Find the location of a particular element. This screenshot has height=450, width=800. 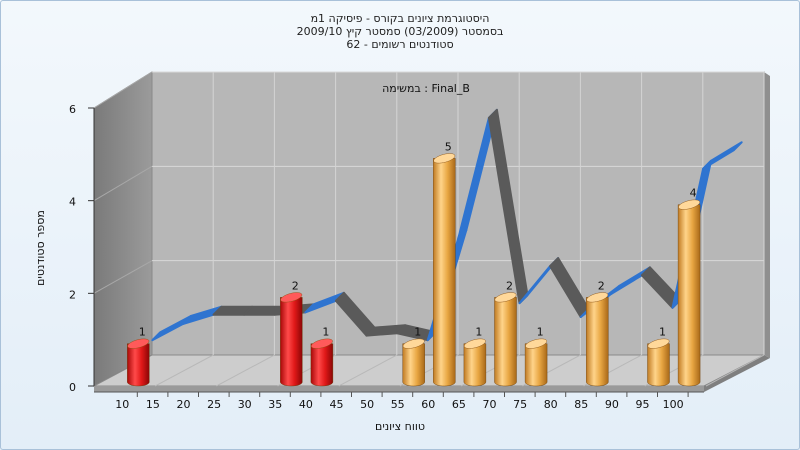

x-tick-label: 40 is located at coordinates (306, 404).